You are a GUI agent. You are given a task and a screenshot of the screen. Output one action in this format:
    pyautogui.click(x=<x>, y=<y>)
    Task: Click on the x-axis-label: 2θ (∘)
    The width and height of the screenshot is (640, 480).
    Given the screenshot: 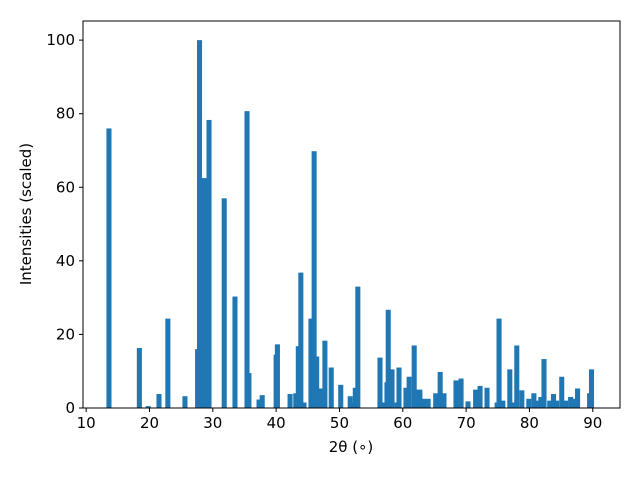 What is the action you would take?
    pyautogui.click(x=351, y=447)
    